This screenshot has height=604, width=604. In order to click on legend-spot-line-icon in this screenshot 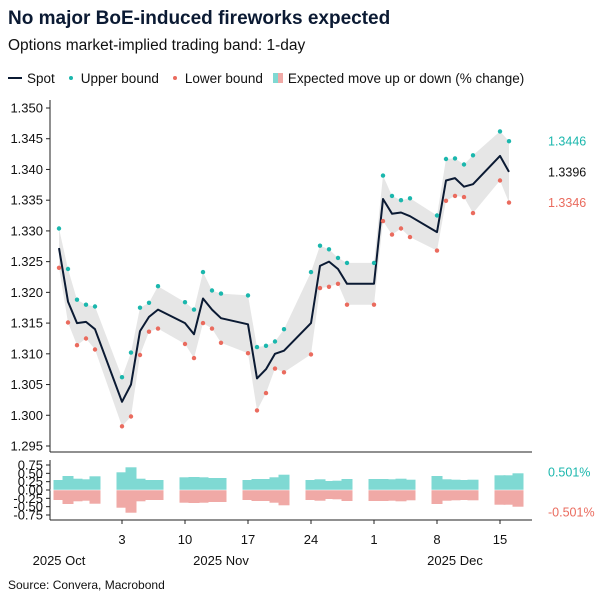, I will do `click(15, 78)`.